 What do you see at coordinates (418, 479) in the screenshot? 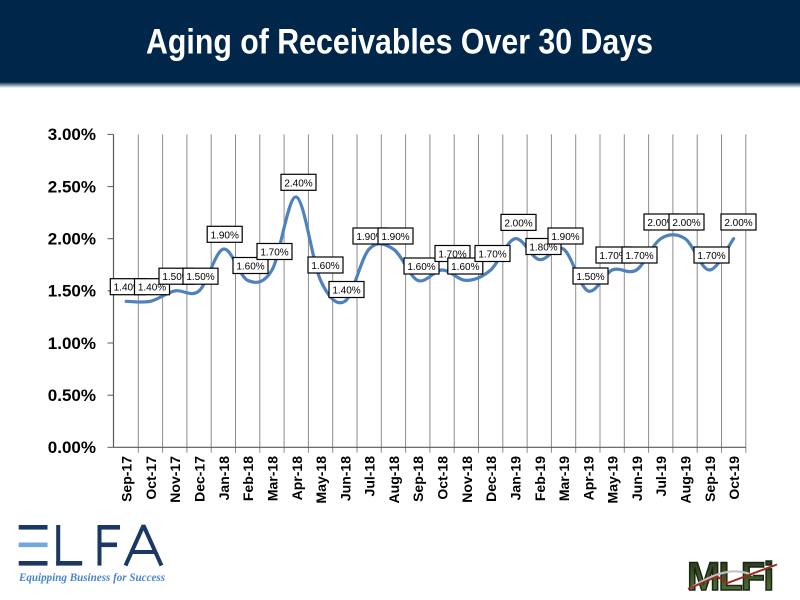
I see `svg-text: Sep-18` at bounding box center [418, 479].